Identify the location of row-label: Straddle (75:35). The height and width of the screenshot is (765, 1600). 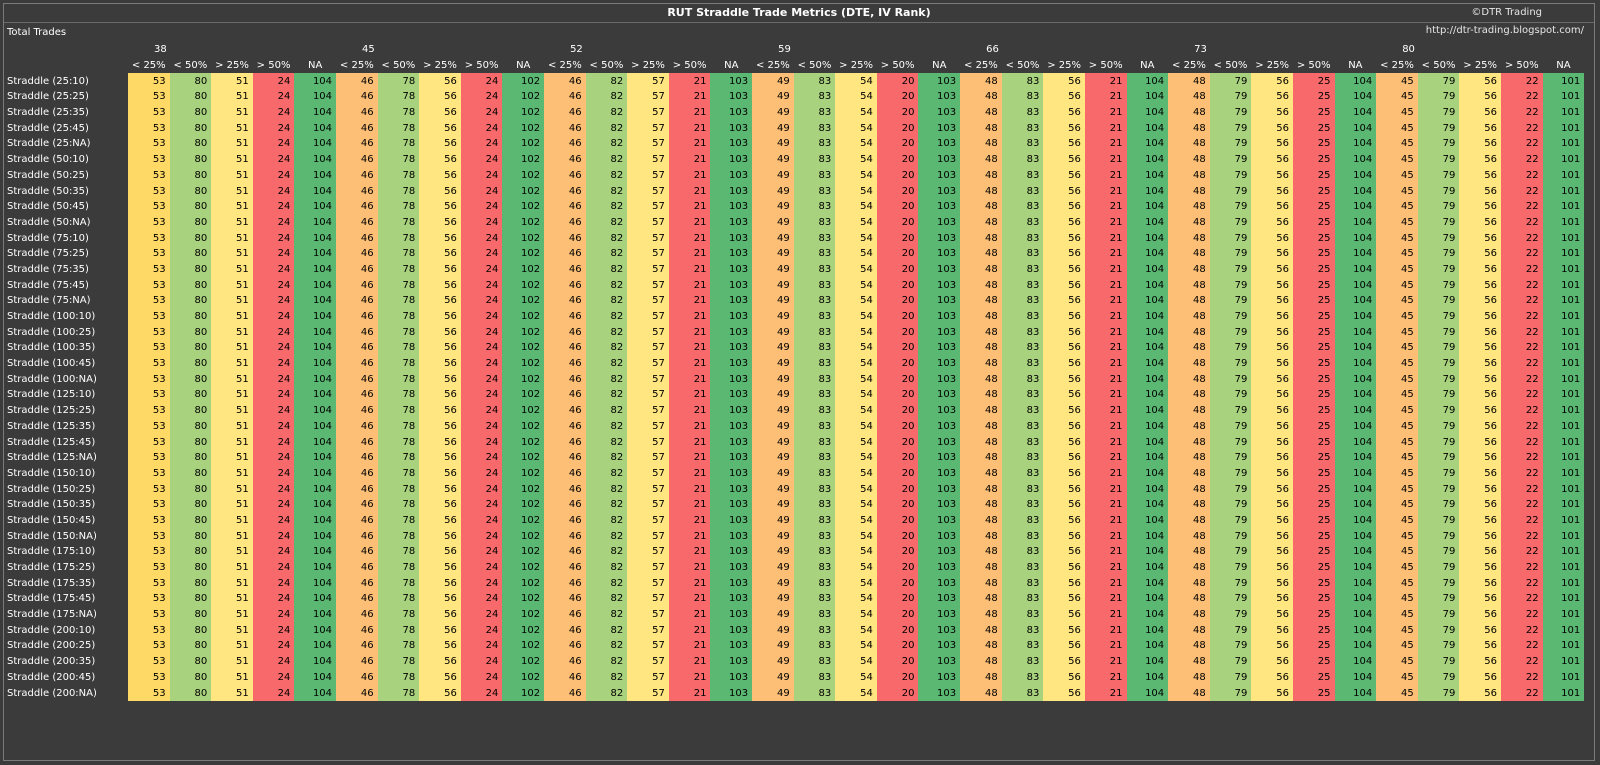
(48, 269).